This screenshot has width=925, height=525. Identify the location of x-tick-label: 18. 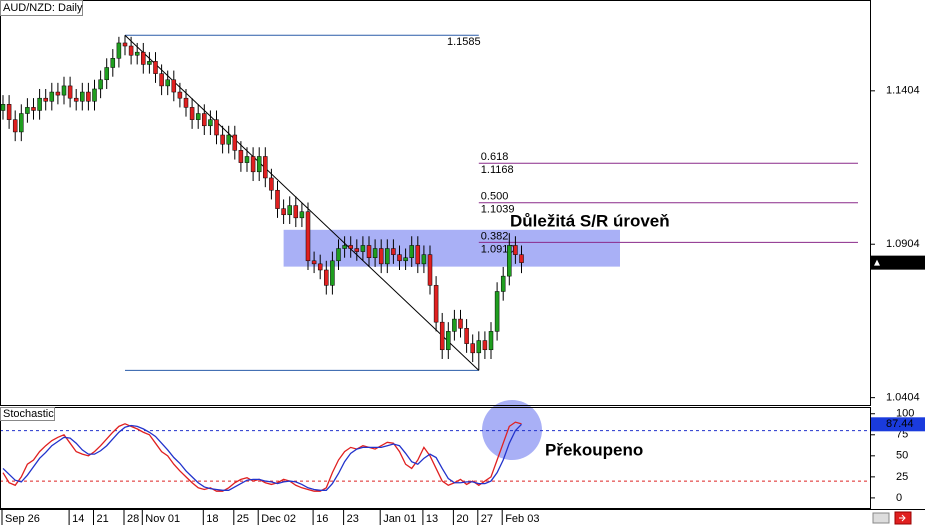
(212, 519).